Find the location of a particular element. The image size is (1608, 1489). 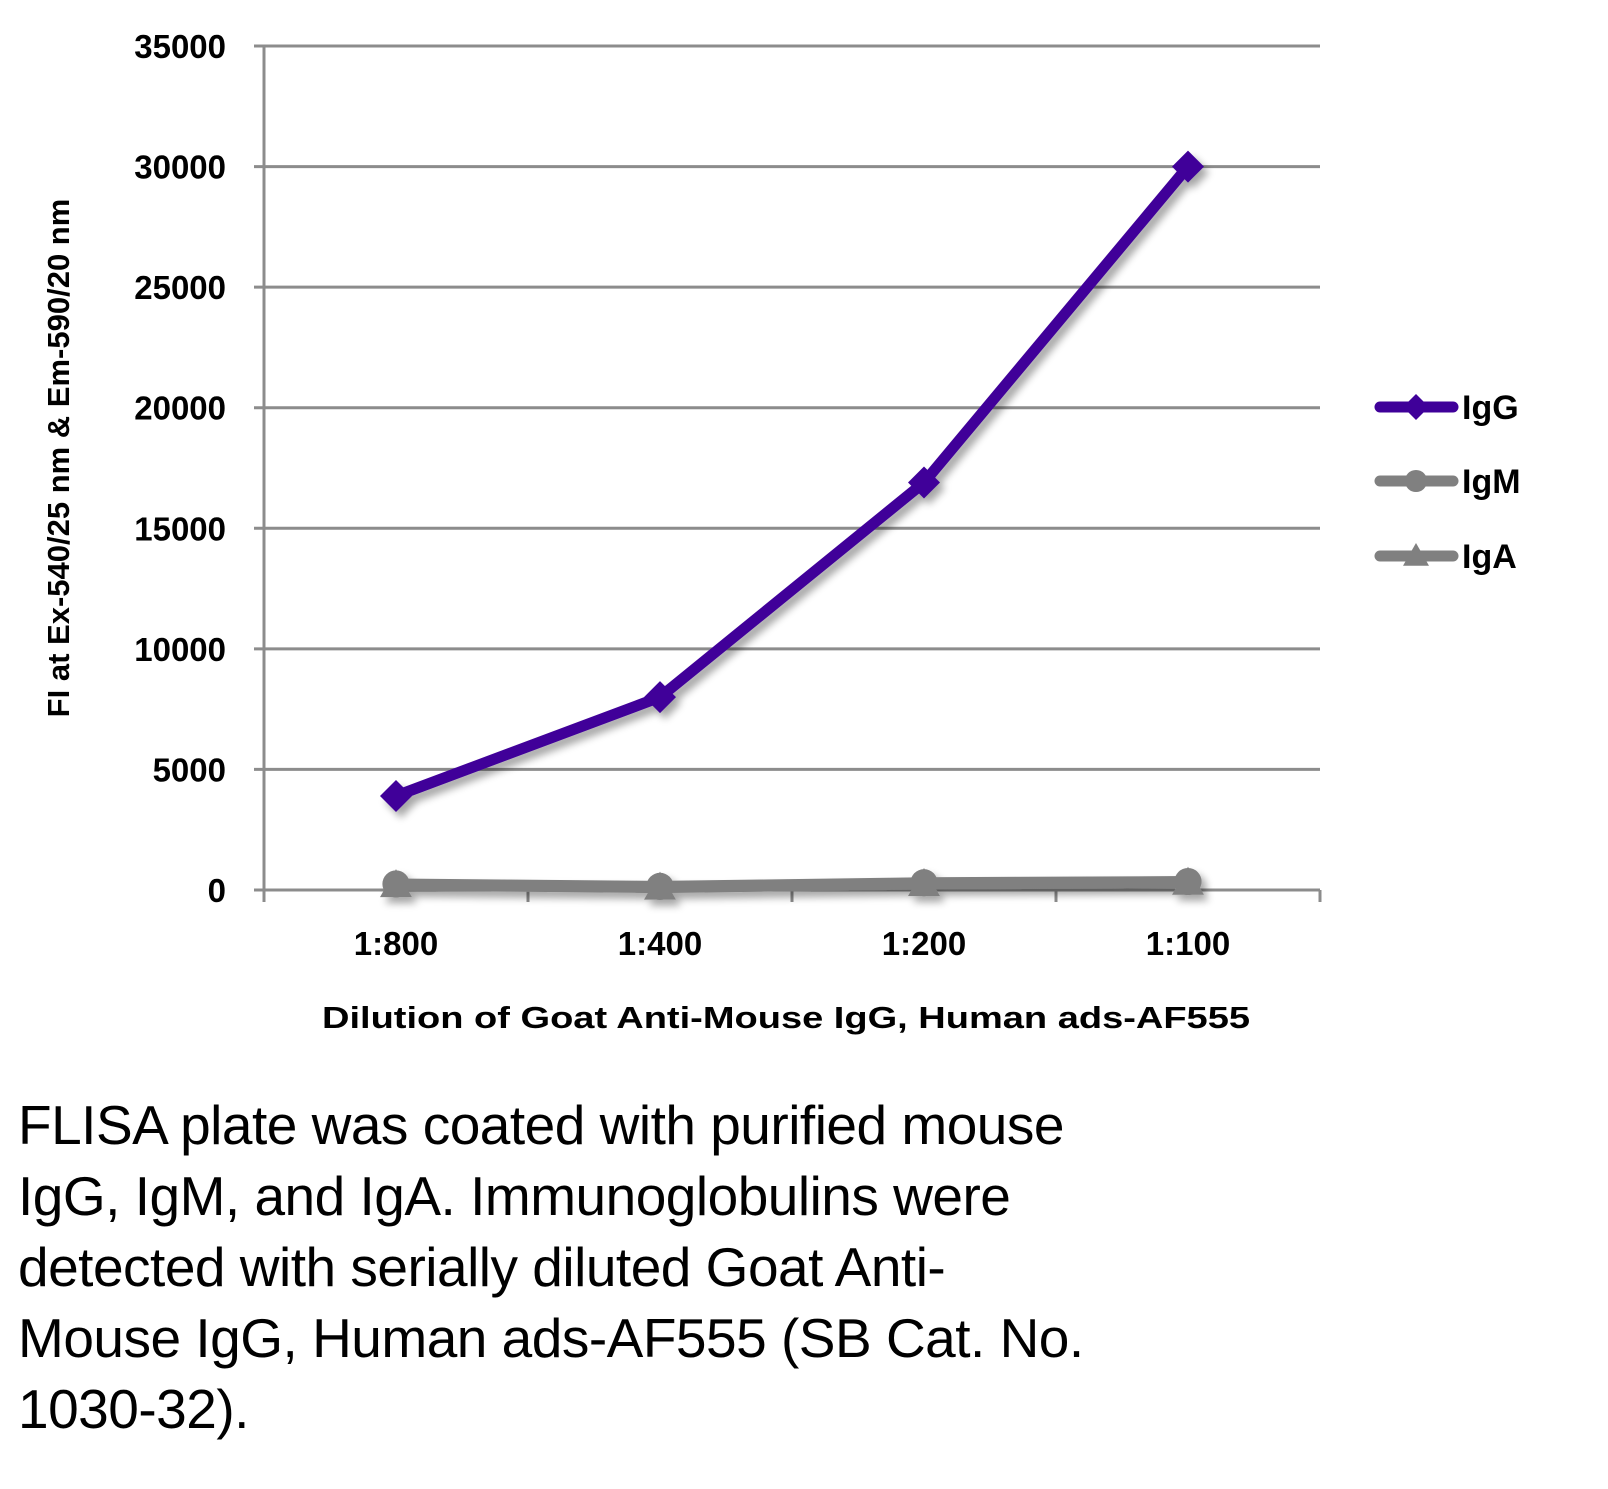

series-line-igm is located at coordinates (792, 884).